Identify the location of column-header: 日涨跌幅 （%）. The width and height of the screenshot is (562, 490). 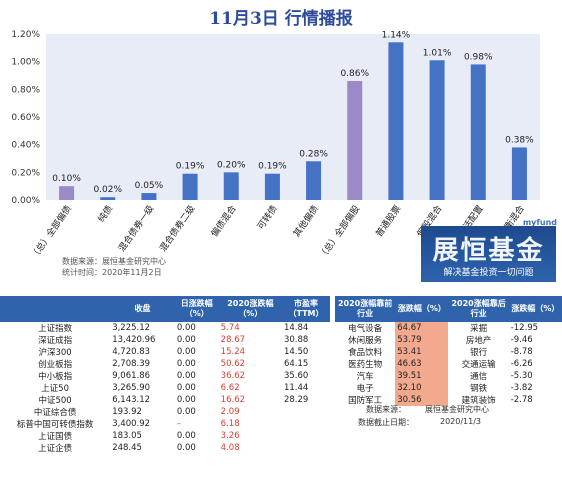
(196, 309).